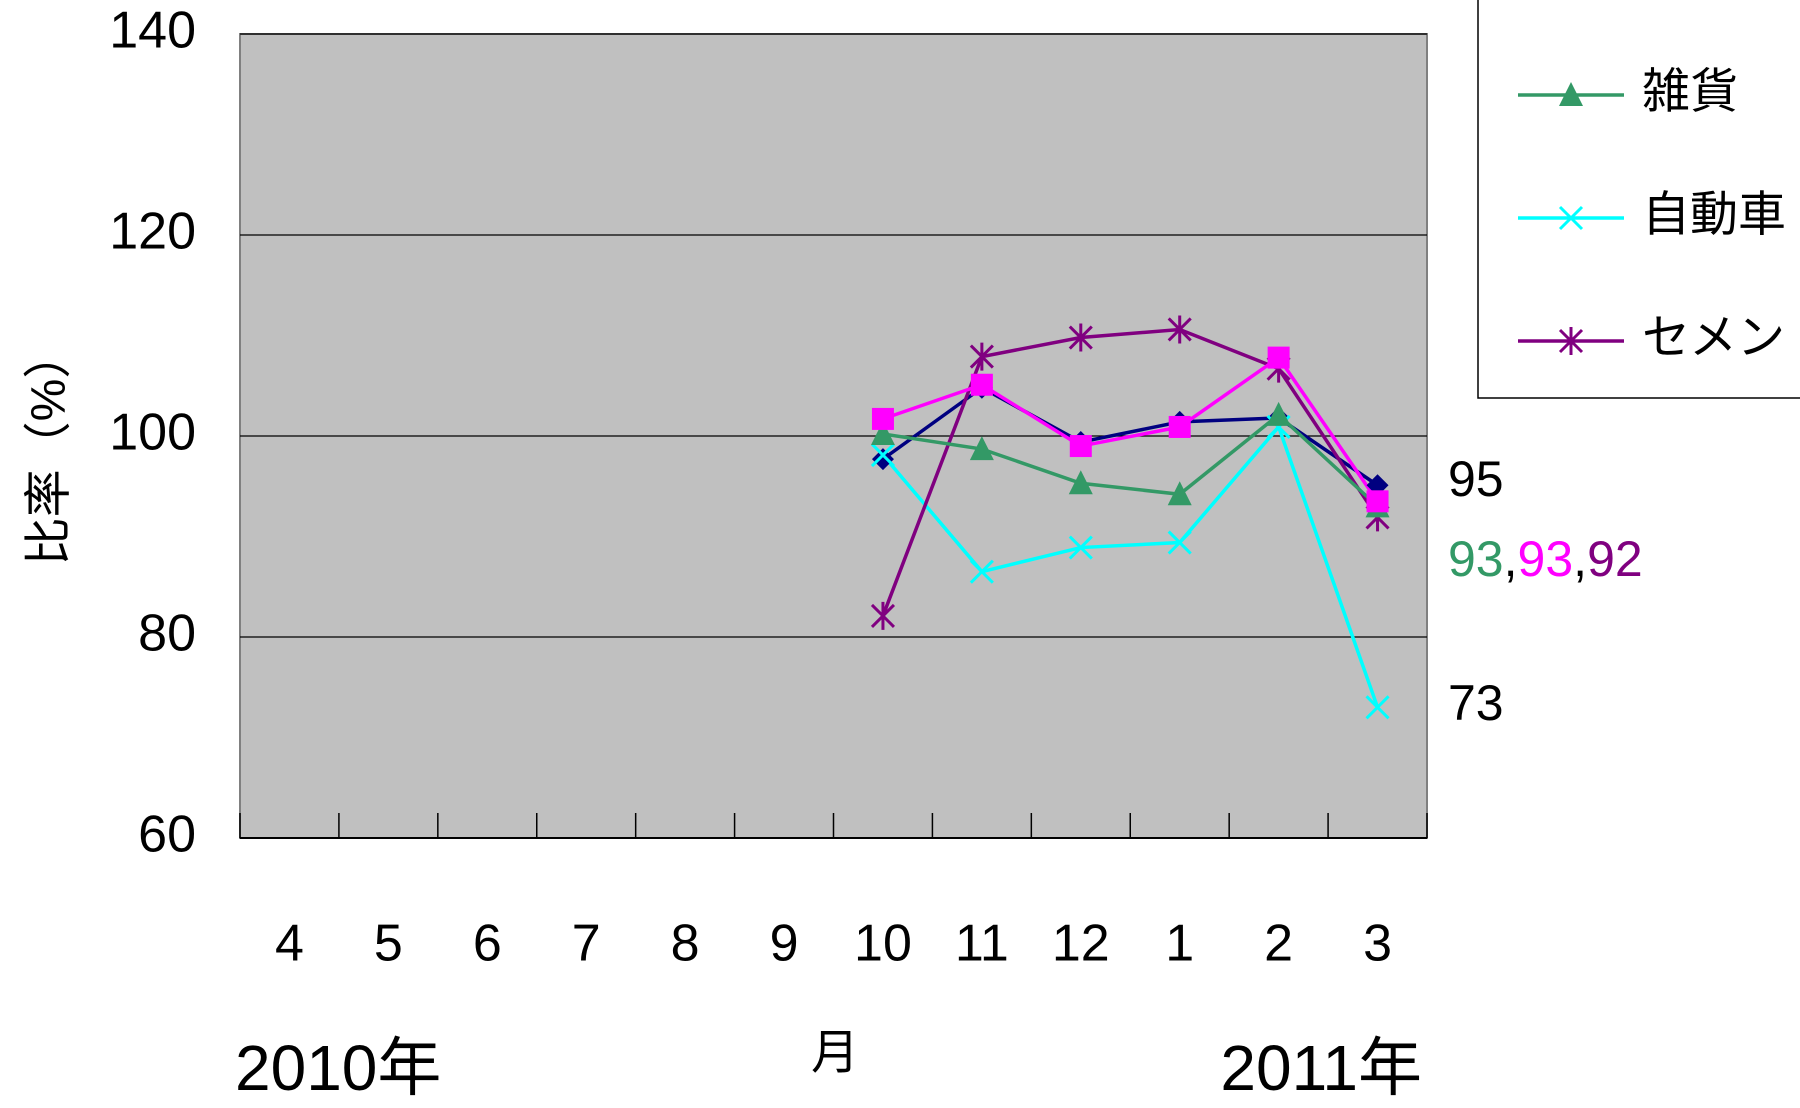 Image resolution: width=1800 pixels, height=1108 pixels. What do you see at coordinates (1321, 1068) in the screenshot?
I see `year-label: 2011年` at bounding box center [1321, 1068].